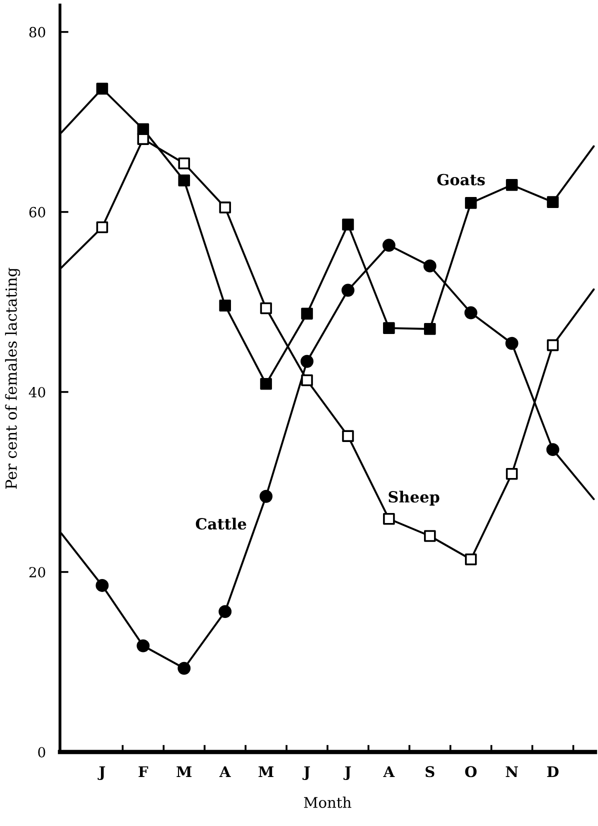 The image size is (598, 826). Describe the element at coordinates (328, 802) in the screenshot. I see `x-axis-title: Month` at that location.